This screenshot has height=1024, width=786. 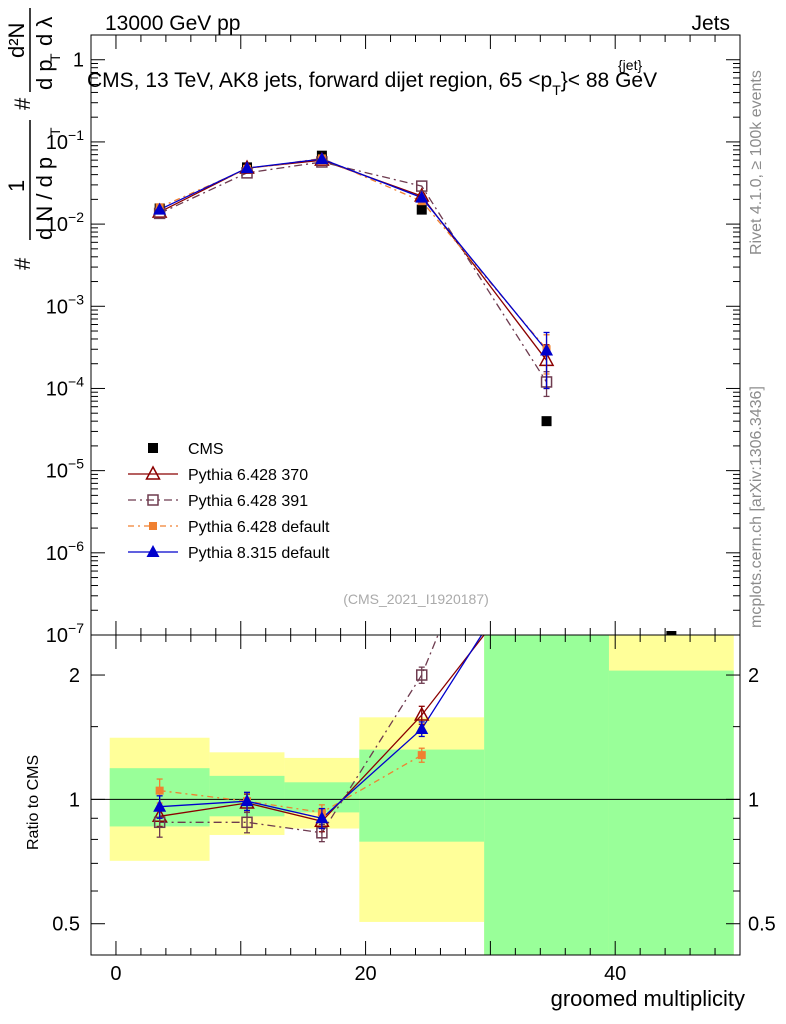 I want to click on line-pythia-8-315-default, so click(x=353, y=254).